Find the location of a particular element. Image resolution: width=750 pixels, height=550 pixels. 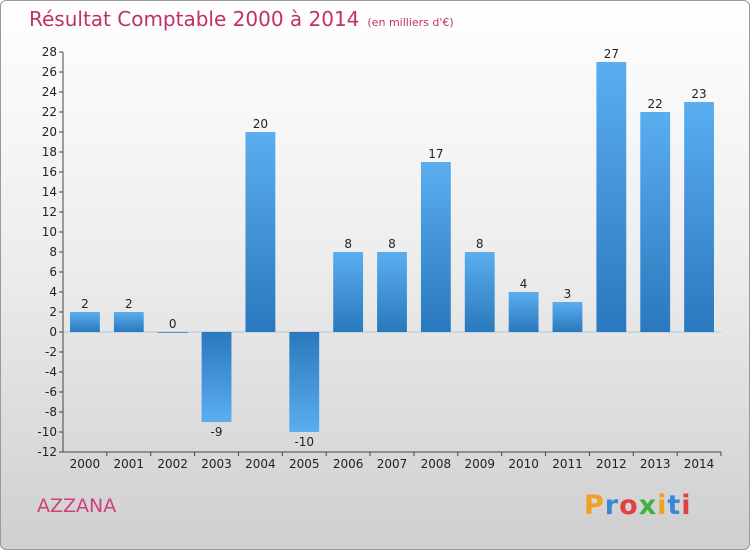

x-tick-label-2009: 2009 is located at coordinates (479, 464).